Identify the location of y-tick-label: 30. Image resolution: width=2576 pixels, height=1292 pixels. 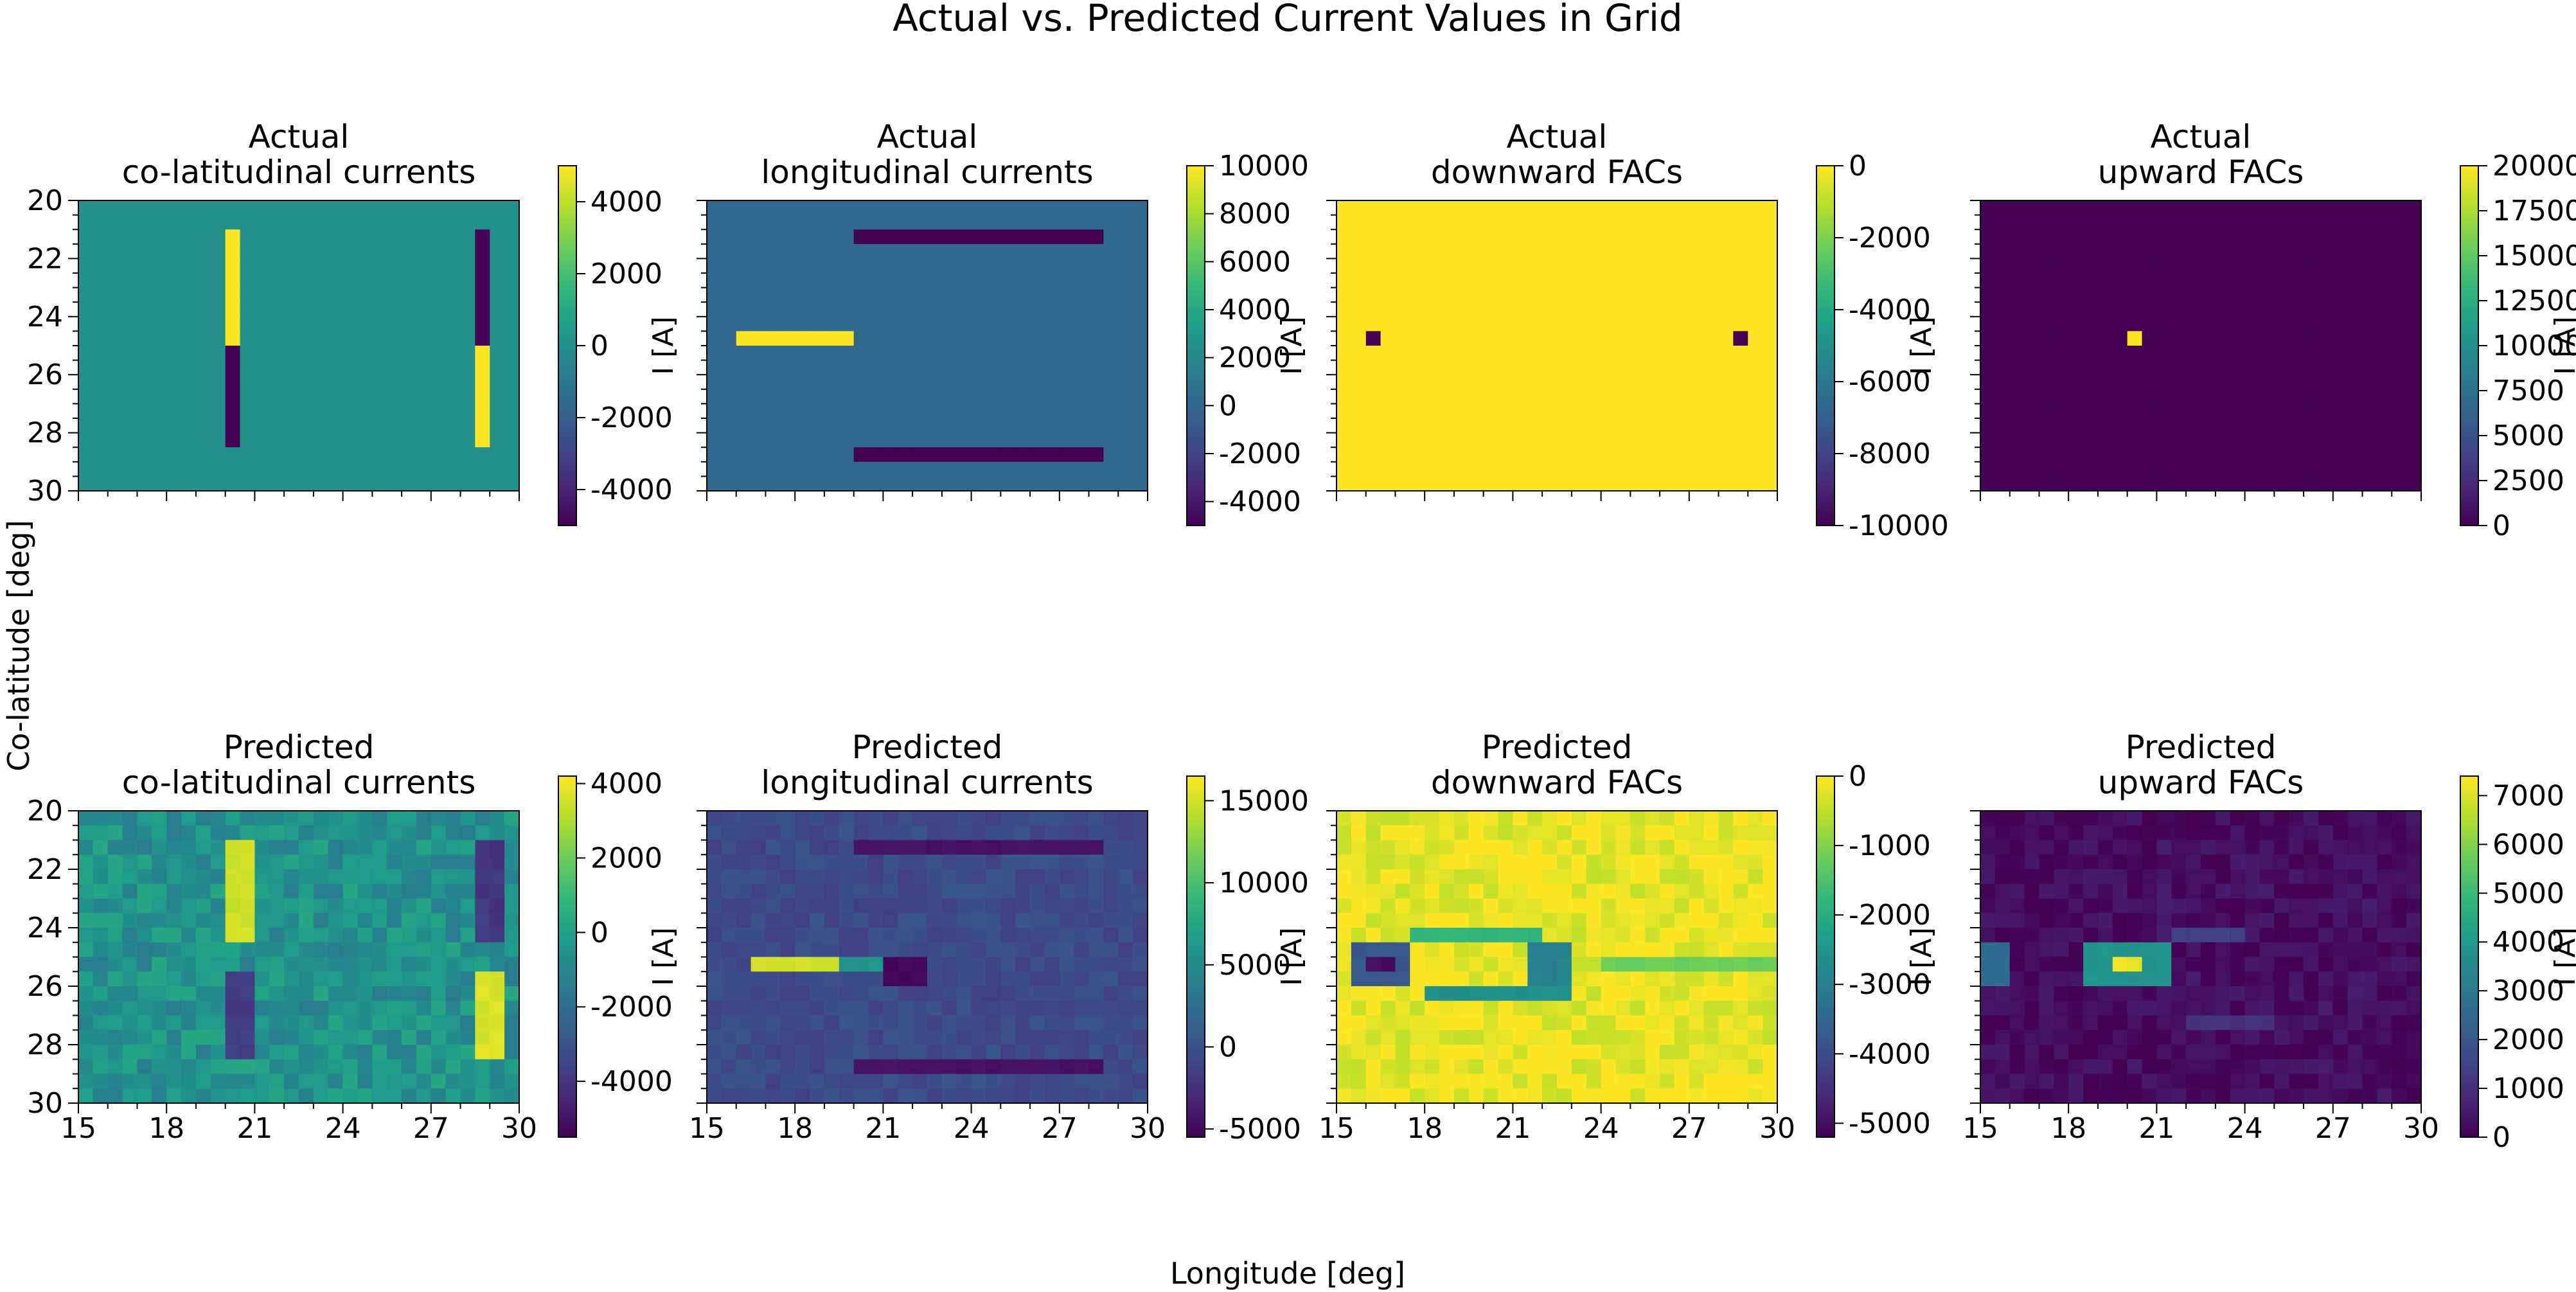
(45, 1103).